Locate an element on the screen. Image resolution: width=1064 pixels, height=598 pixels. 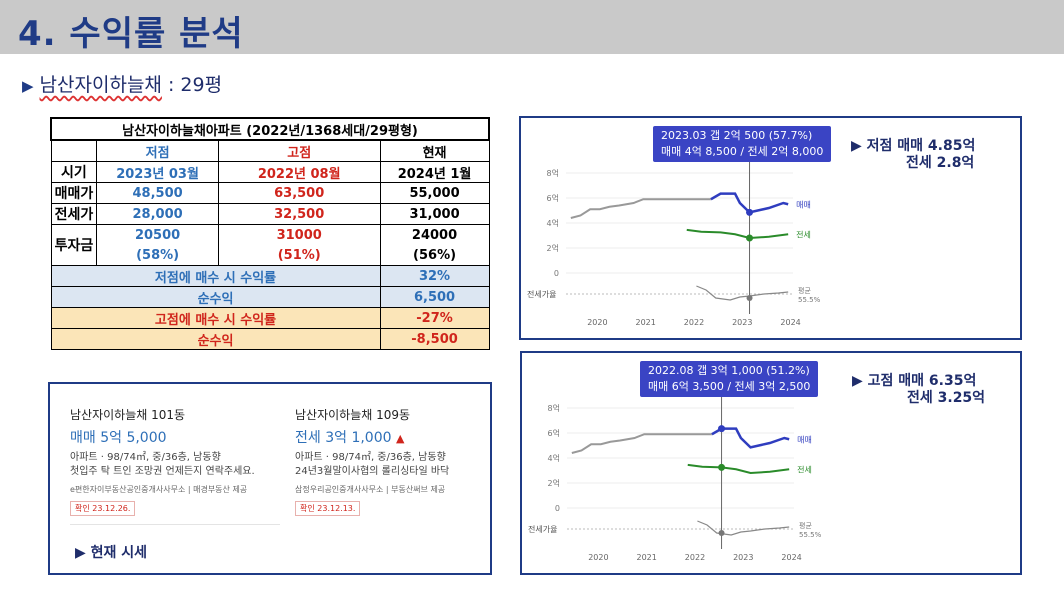
ratio-avg-value: 55.5% is located at coordinates (809, 300).